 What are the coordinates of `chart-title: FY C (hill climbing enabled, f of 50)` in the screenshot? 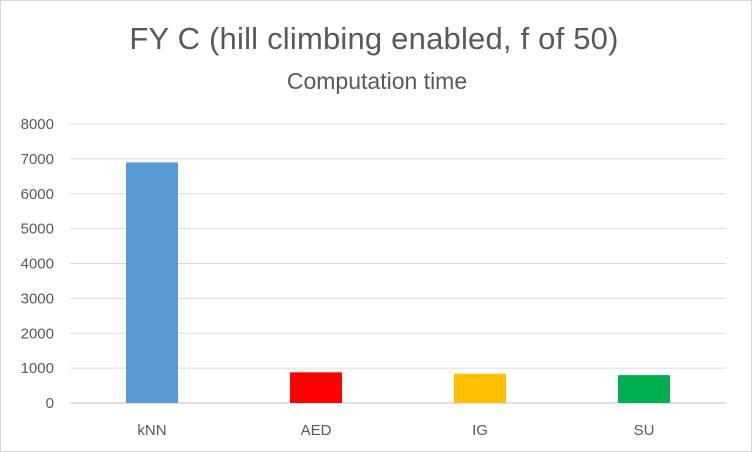 It's located at (374, 38).